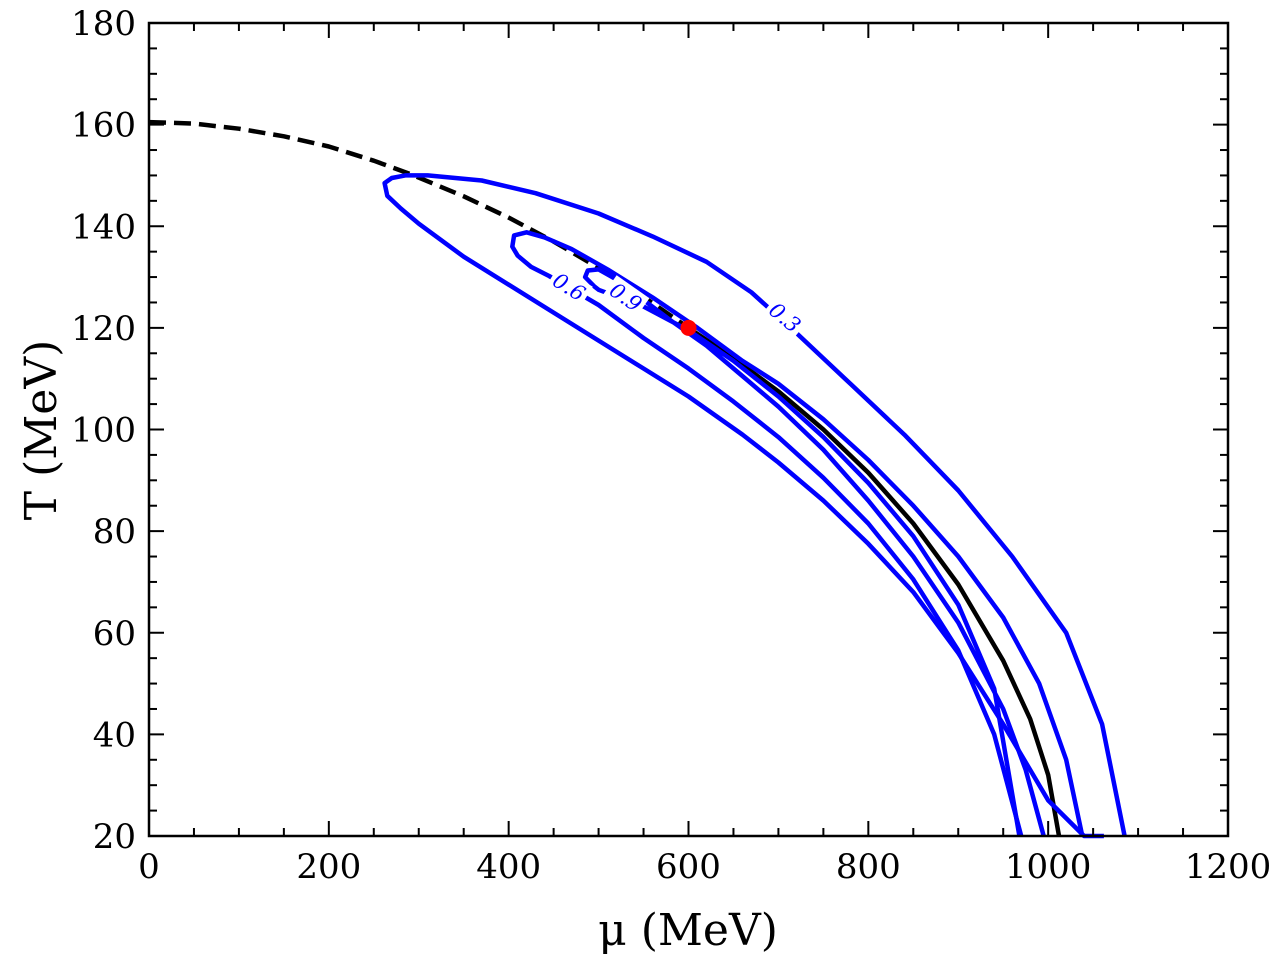 The image size is (1280, 960). Describe the element at coordinates (149, 867) in the screenshot. I see `x-tick-label: 0` at that location.